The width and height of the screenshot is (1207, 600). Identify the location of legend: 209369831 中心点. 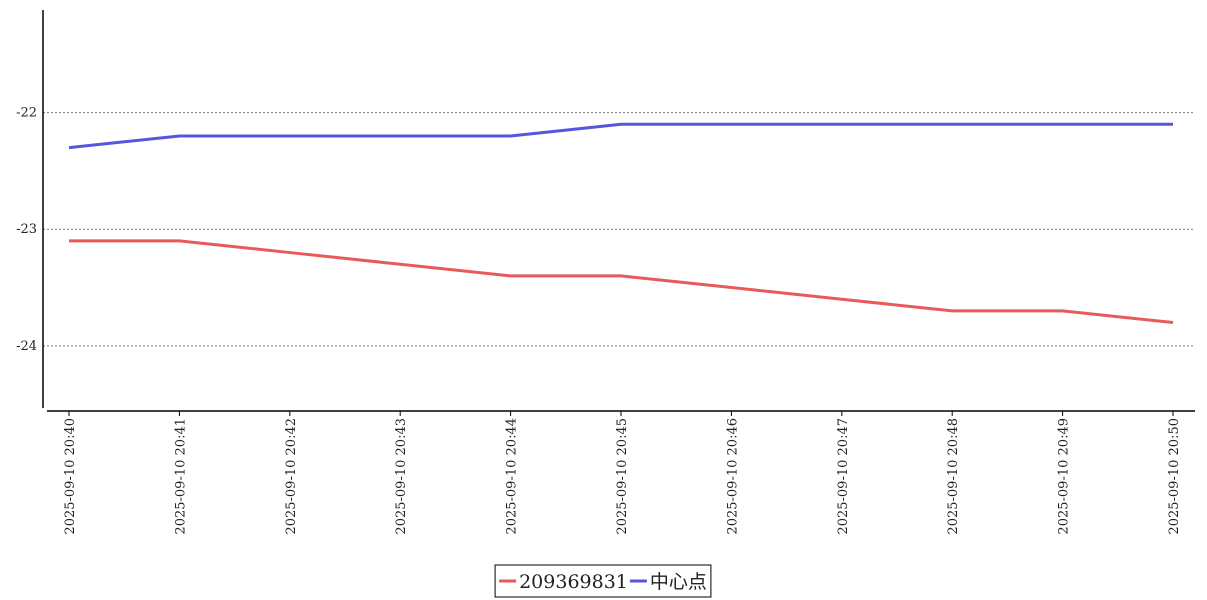
(603, 581).